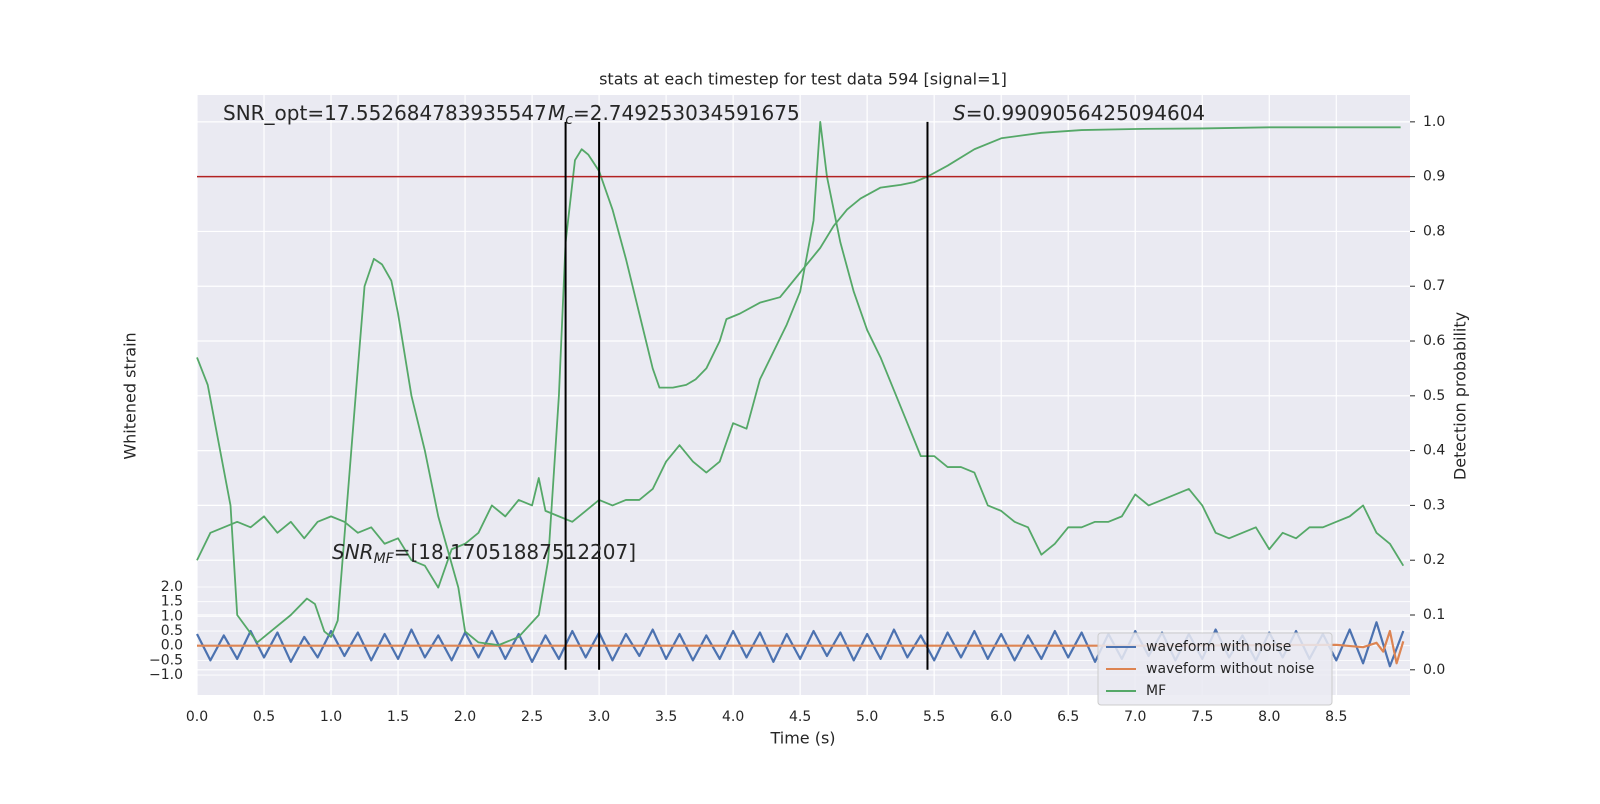  What do you see at coordinates (666, 717) in the screenshot?
I see `x-tick-label: 3.5` at bounding box center [666, 717].